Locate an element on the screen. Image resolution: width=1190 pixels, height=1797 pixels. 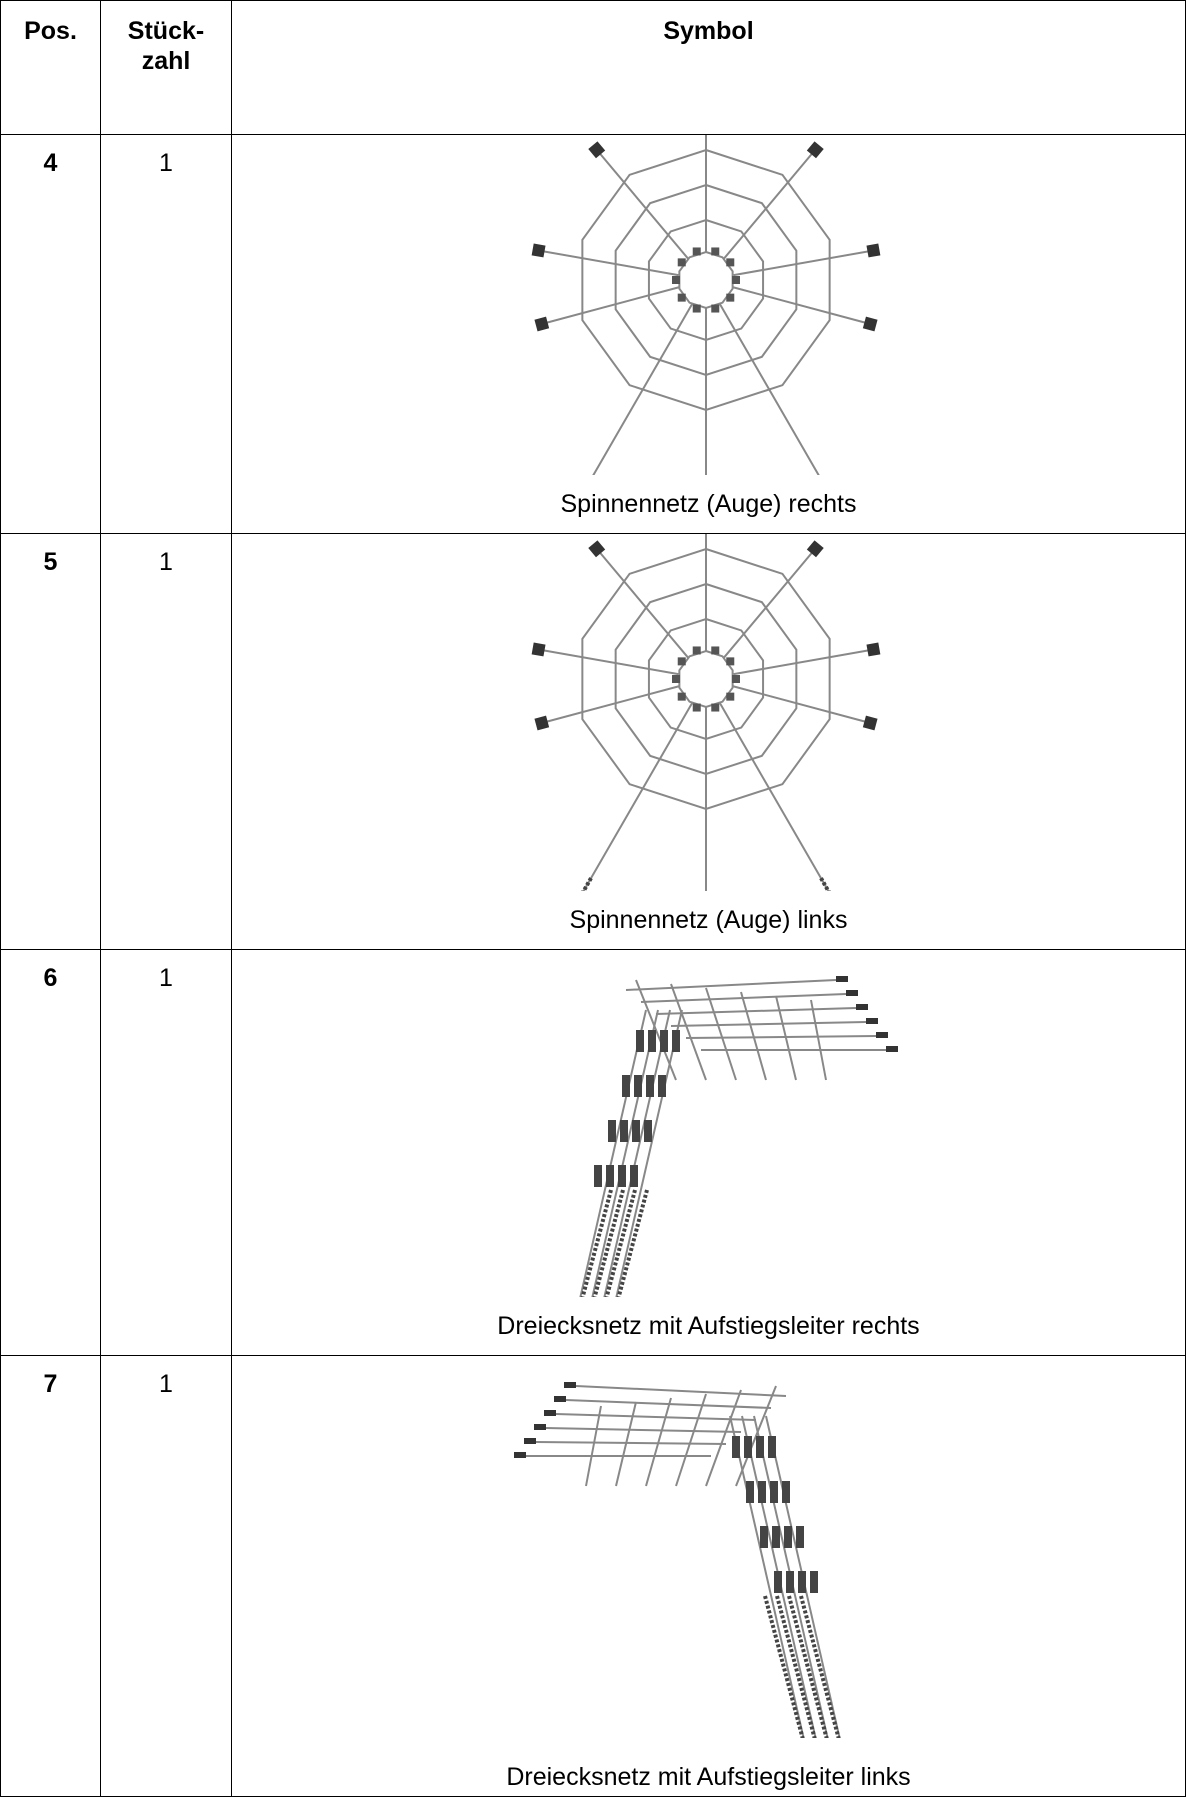
header-cell: Pos. is located at coordinates (50, 67).